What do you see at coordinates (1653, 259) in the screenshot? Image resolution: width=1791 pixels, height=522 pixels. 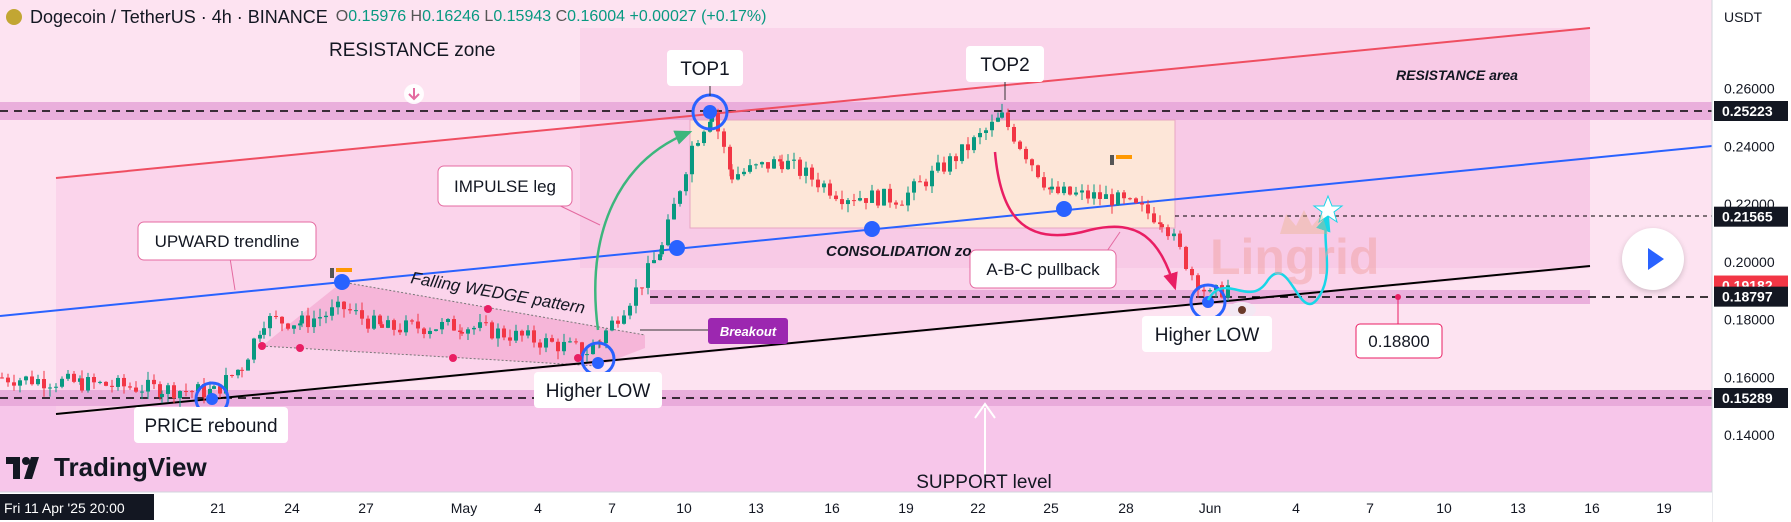 I see `play-button` at bounding box center [1653, 259].